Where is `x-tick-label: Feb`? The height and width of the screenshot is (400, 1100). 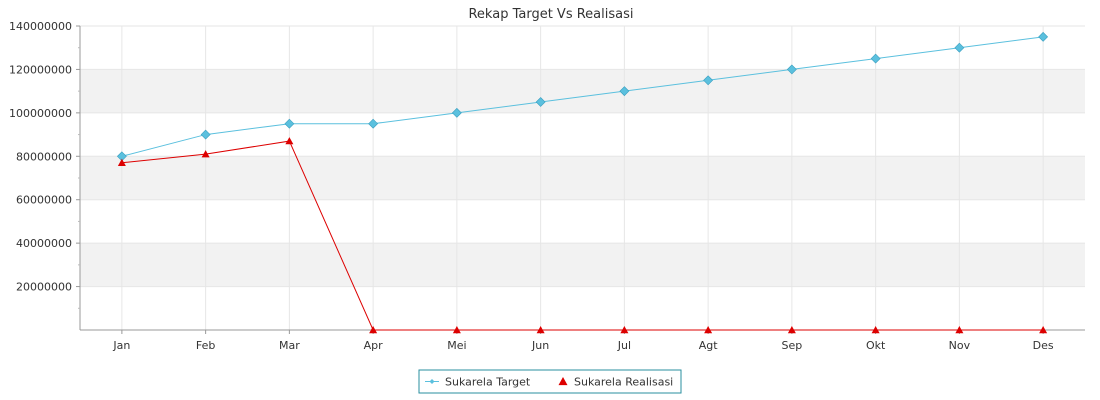 x-tick-label: Feb is located at coordinates (205, 345).